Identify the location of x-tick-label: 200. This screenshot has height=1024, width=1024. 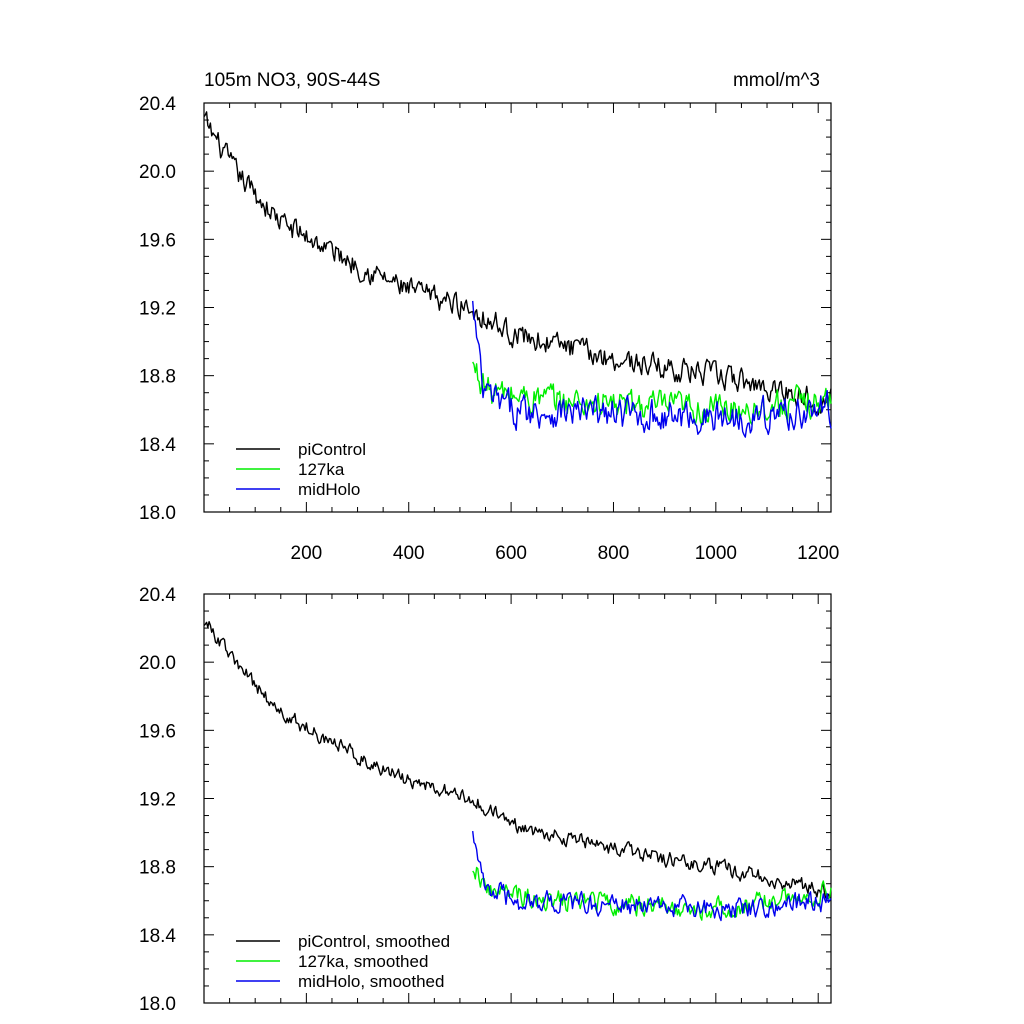
(307, 553).